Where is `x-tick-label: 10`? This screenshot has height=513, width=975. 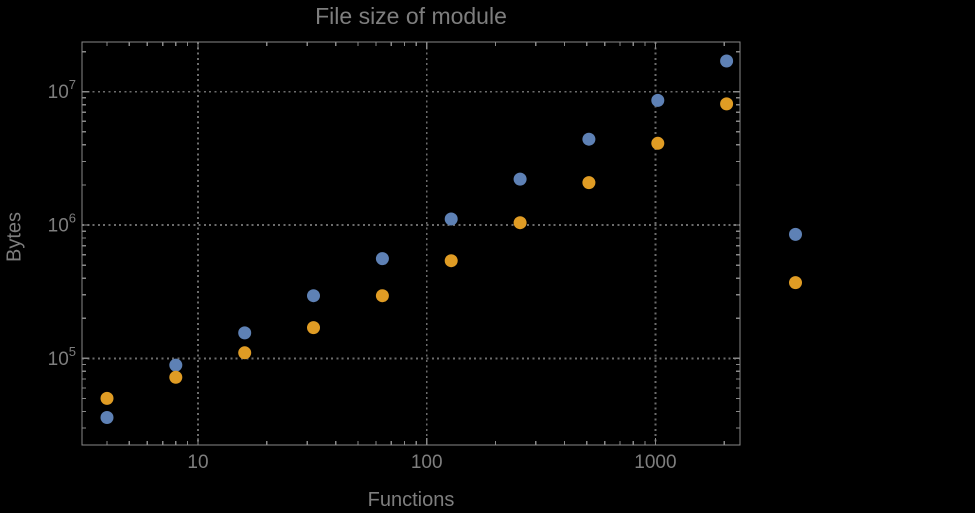
x-tick-label: 10 is located at coordinates (197, 462).